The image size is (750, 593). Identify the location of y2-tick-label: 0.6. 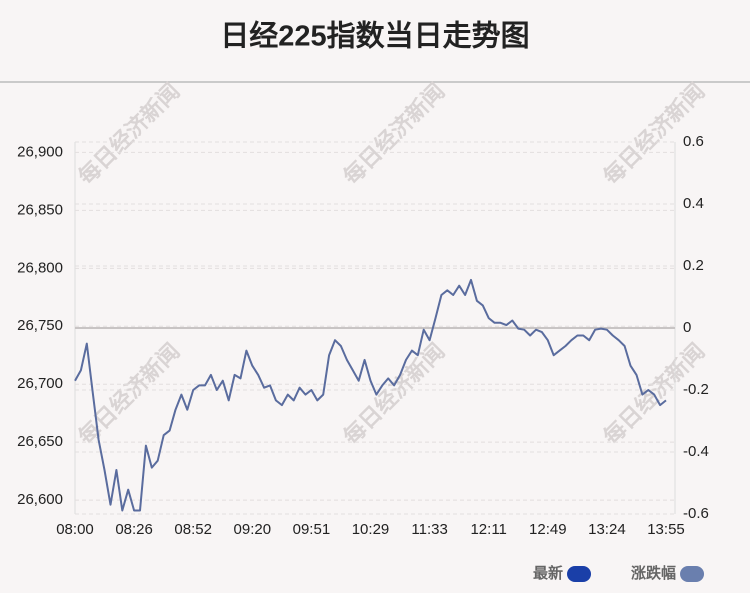
(693, 141).